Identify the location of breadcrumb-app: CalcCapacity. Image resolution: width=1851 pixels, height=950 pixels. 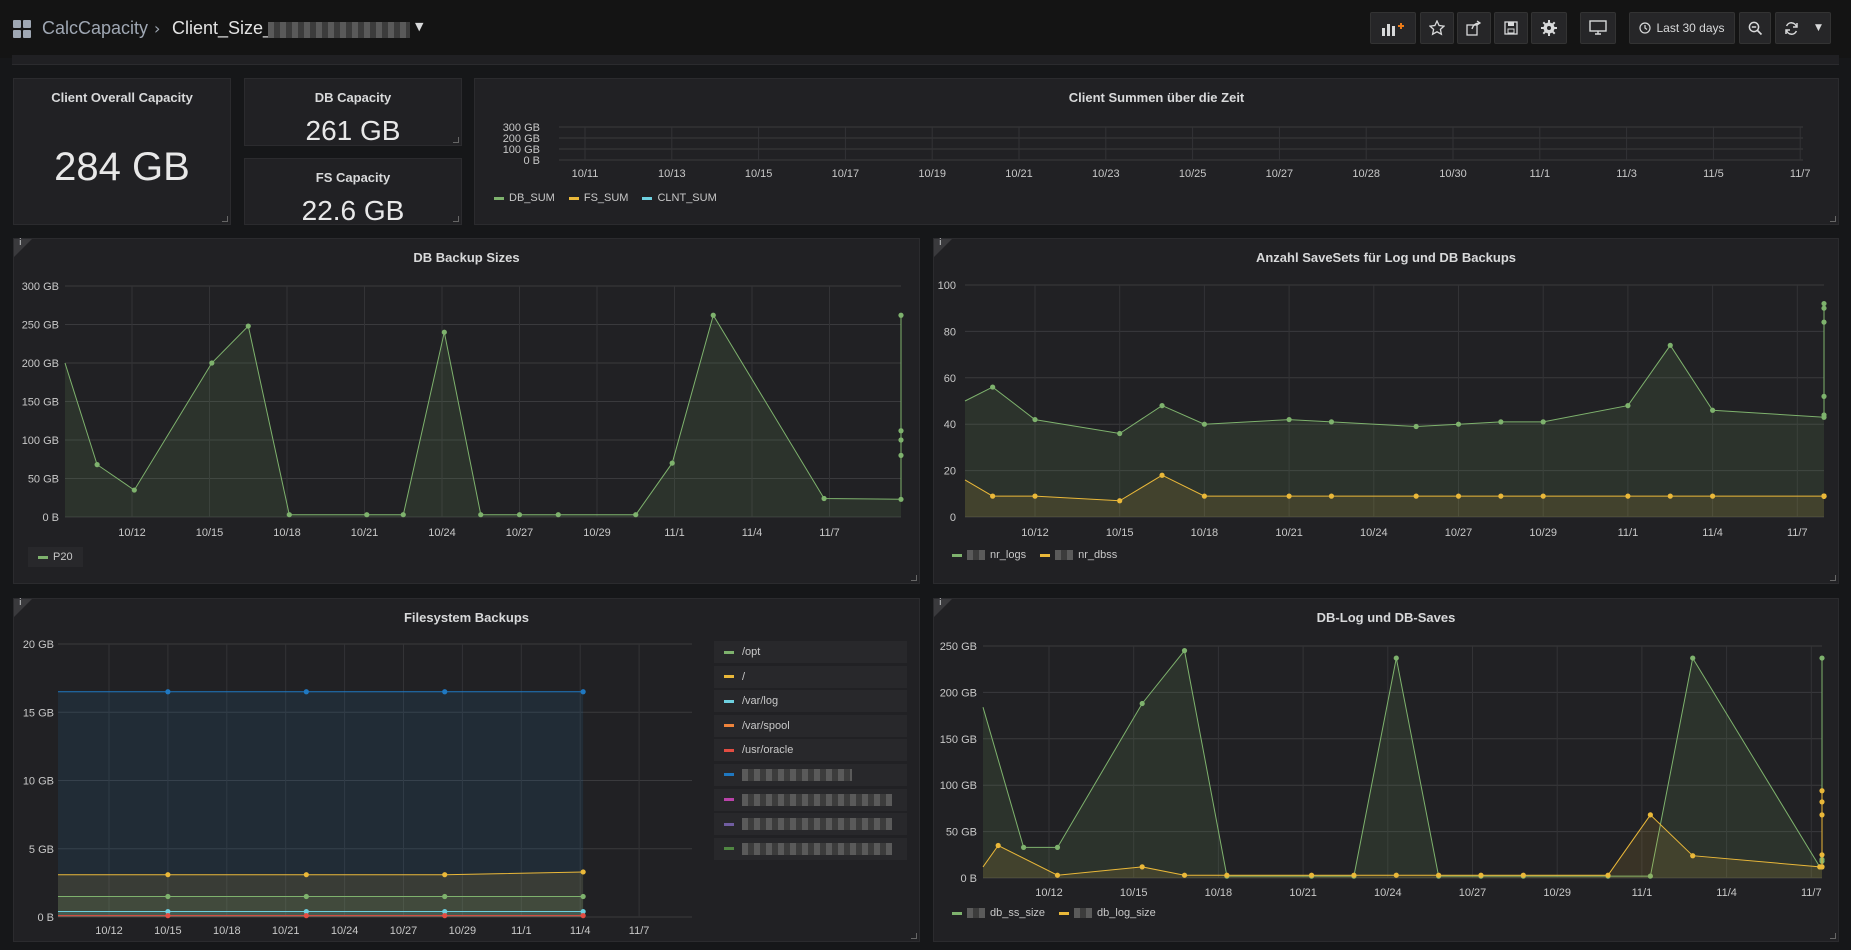
(95, 28).